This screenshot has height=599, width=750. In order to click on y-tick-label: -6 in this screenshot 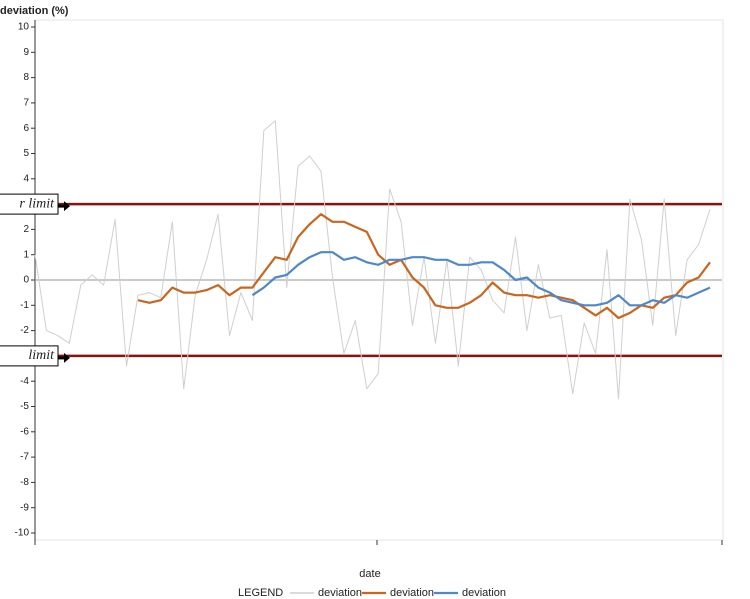, I will do `click(24, 431)`.